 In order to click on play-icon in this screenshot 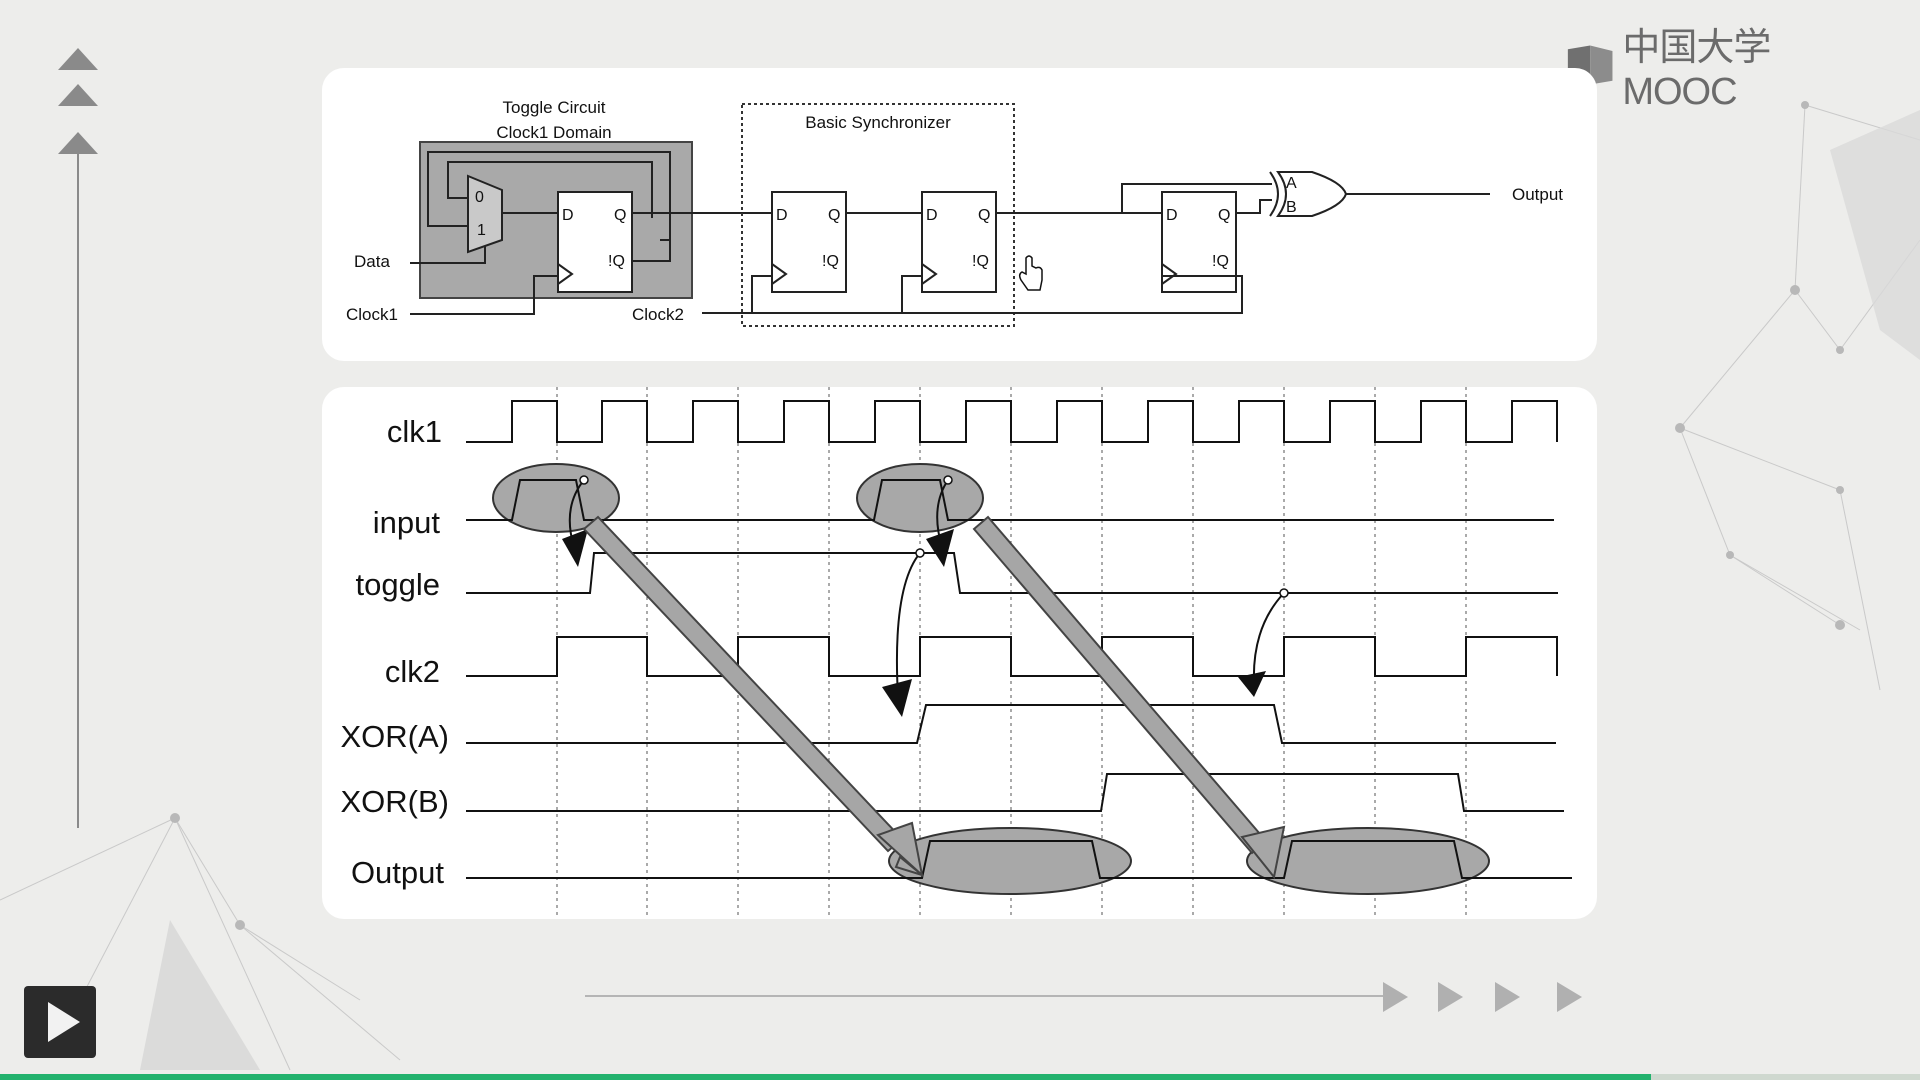, I will do `click(64, 1022)`.